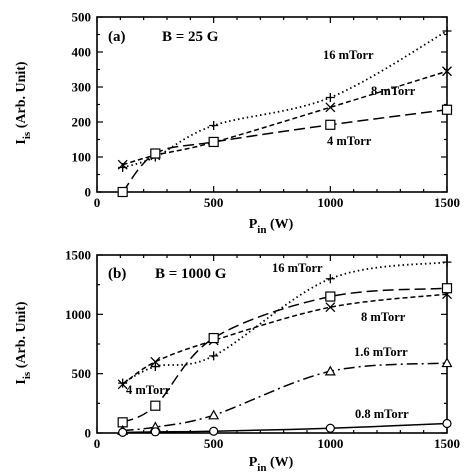 The width and height of the screenshot is (474, 474). Describe the element at coordinates (330, 202) in the screenshot. I see `panel-a-x-tick-label: 1000` at that location.